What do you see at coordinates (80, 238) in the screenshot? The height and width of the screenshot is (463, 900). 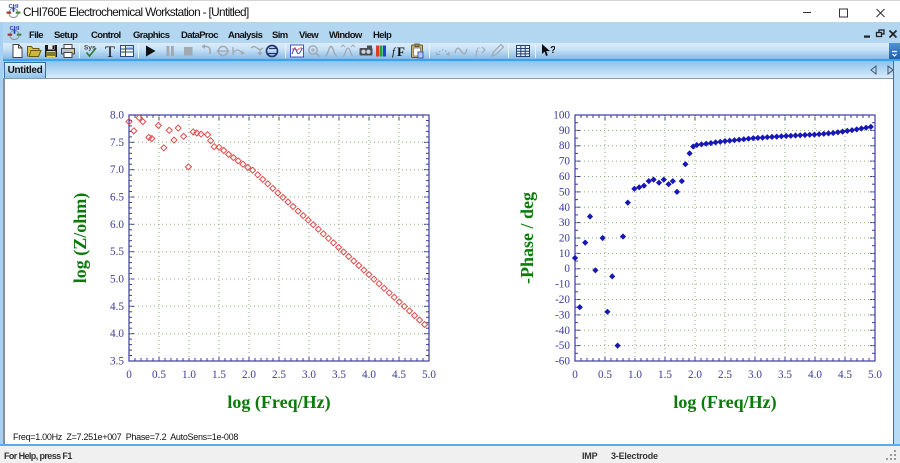 I see `svg-text: log (Z/ohm)` at bounding box center [80, 238].